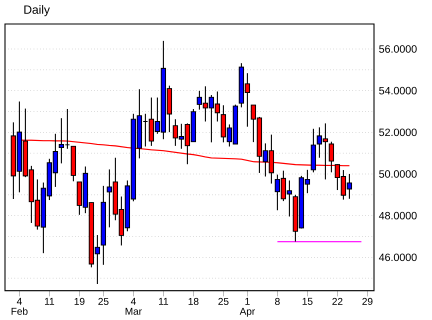 This screenshot has width=432, height=320. I want to click on x-tick-label: 18, so click(193, 301).